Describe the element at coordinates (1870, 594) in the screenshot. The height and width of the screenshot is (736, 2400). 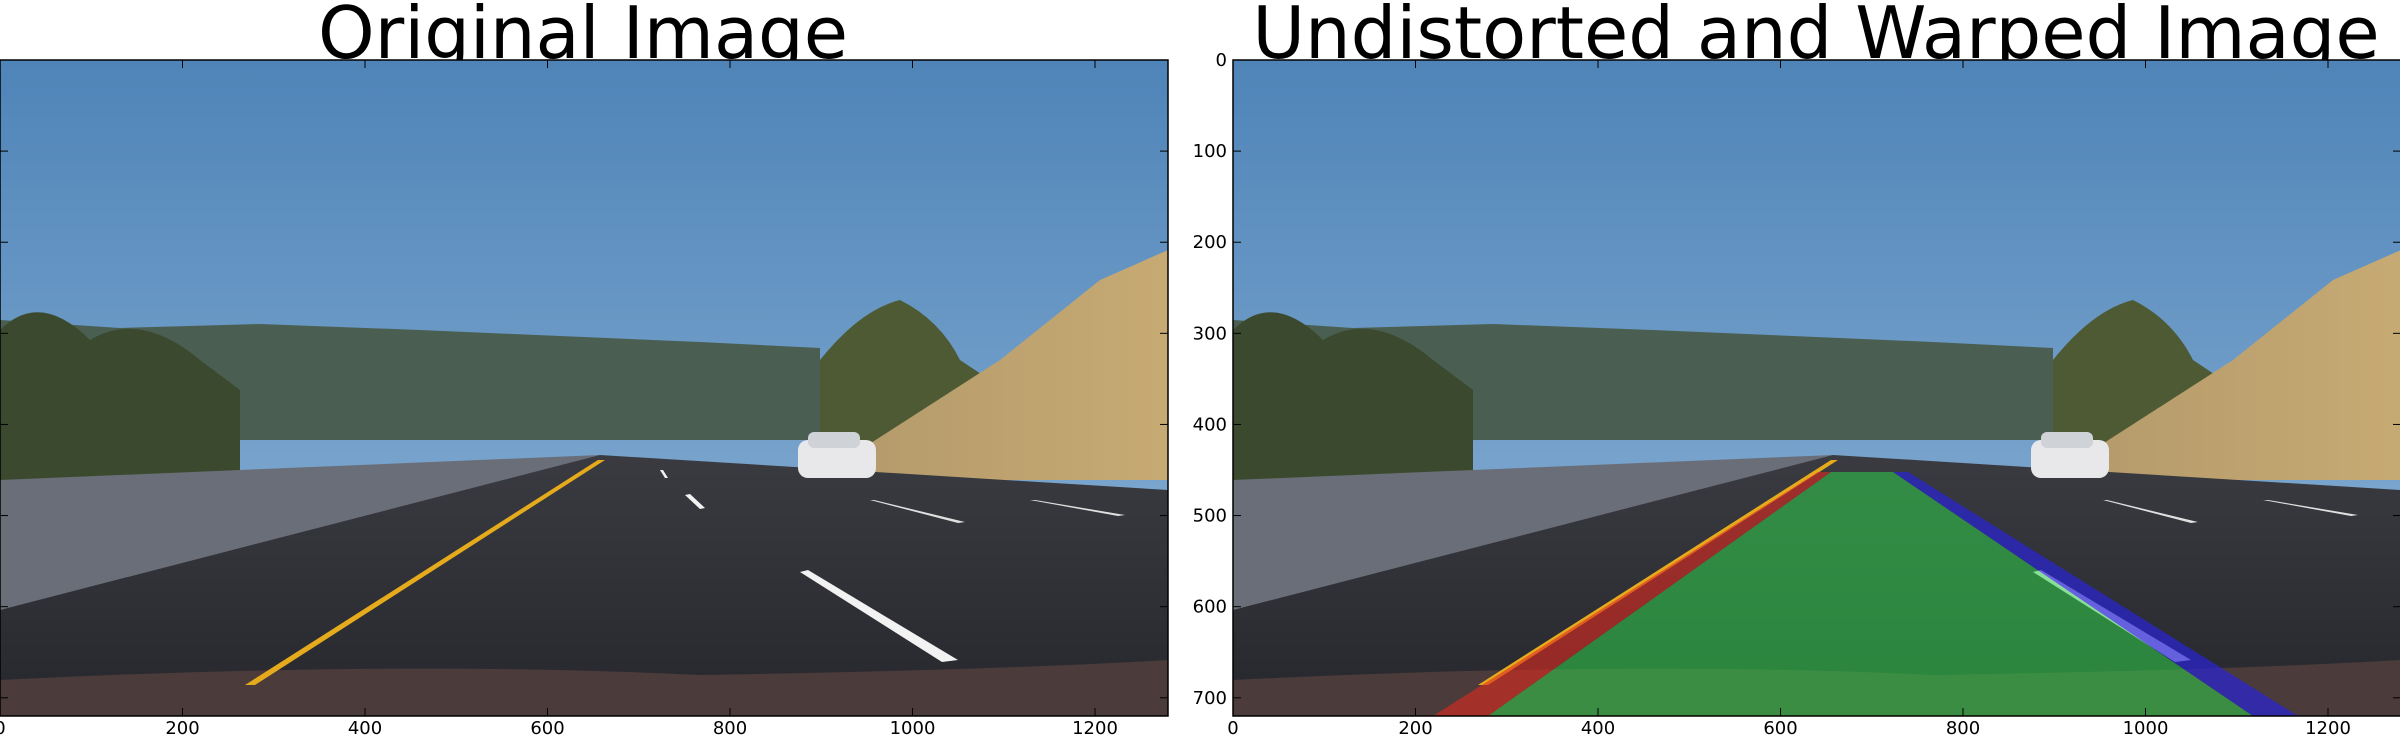
I see `lane-fill-overlay` at that location.